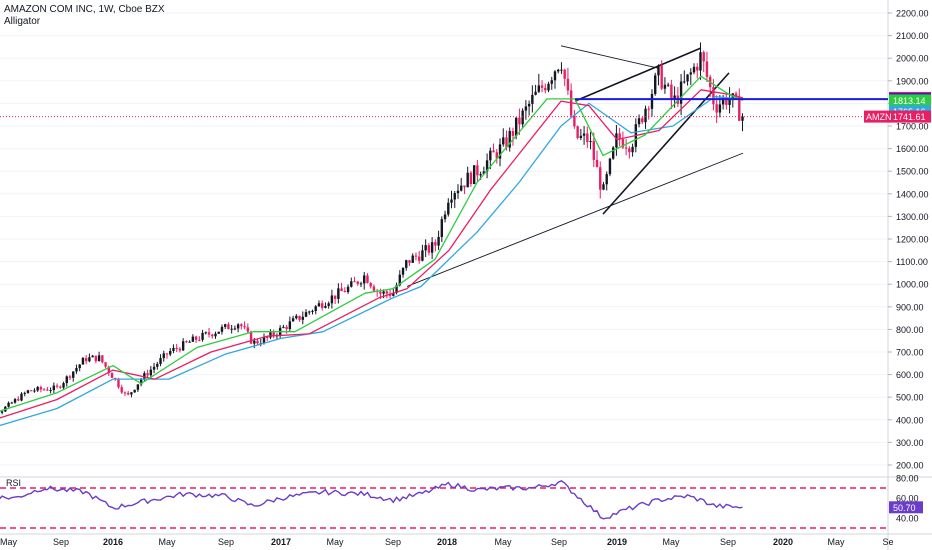  Describe the element at coordinates (113, 542) in the screenshot. I see `x-tick-label: 2016` at that location.